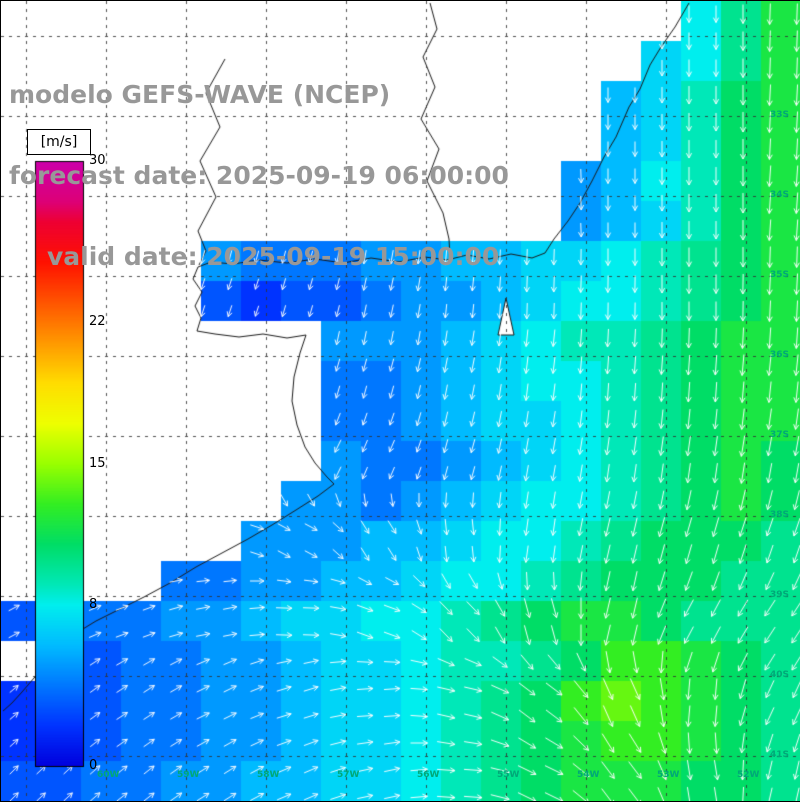  What do you see at coordinates (780, 195) in the screenshot?
I see `latitude-tick-label: 34S` at bounding box center [780, 195].